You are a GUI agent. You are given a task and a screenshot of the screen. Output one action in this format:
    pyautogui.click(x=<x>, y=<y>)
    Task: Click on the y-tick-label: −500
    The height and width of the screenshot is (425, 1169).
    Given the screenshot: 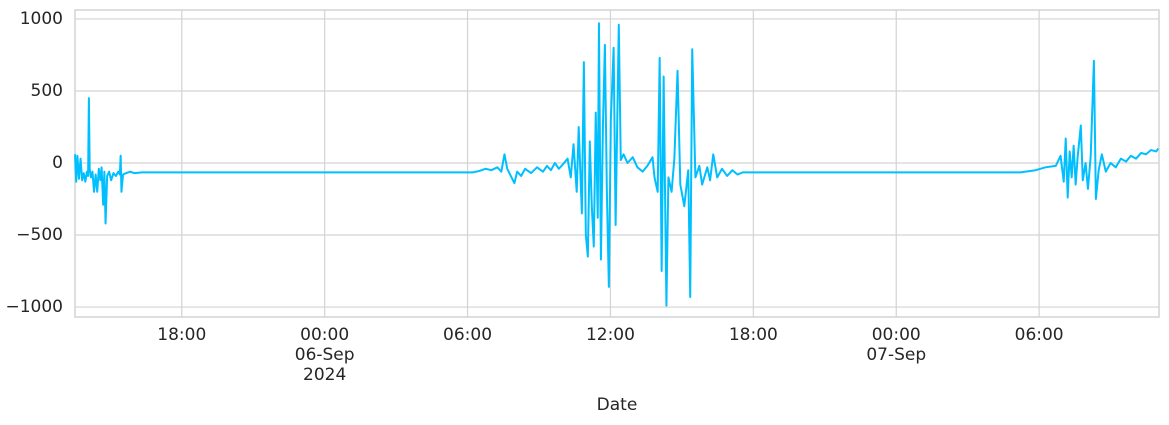 What is the action you would take?
    pyautogui.click(x=39, y=235)
    